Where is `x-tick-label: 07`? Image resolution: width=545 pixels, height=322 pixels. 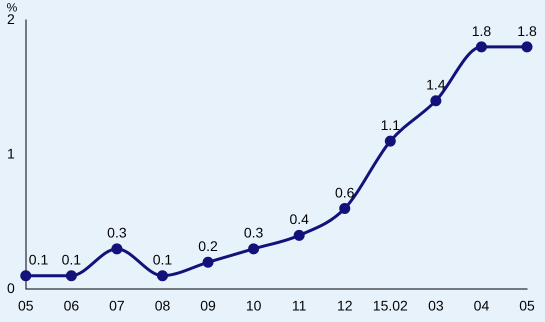
x-tick-label: 07 is located at coordinates (117, 305).